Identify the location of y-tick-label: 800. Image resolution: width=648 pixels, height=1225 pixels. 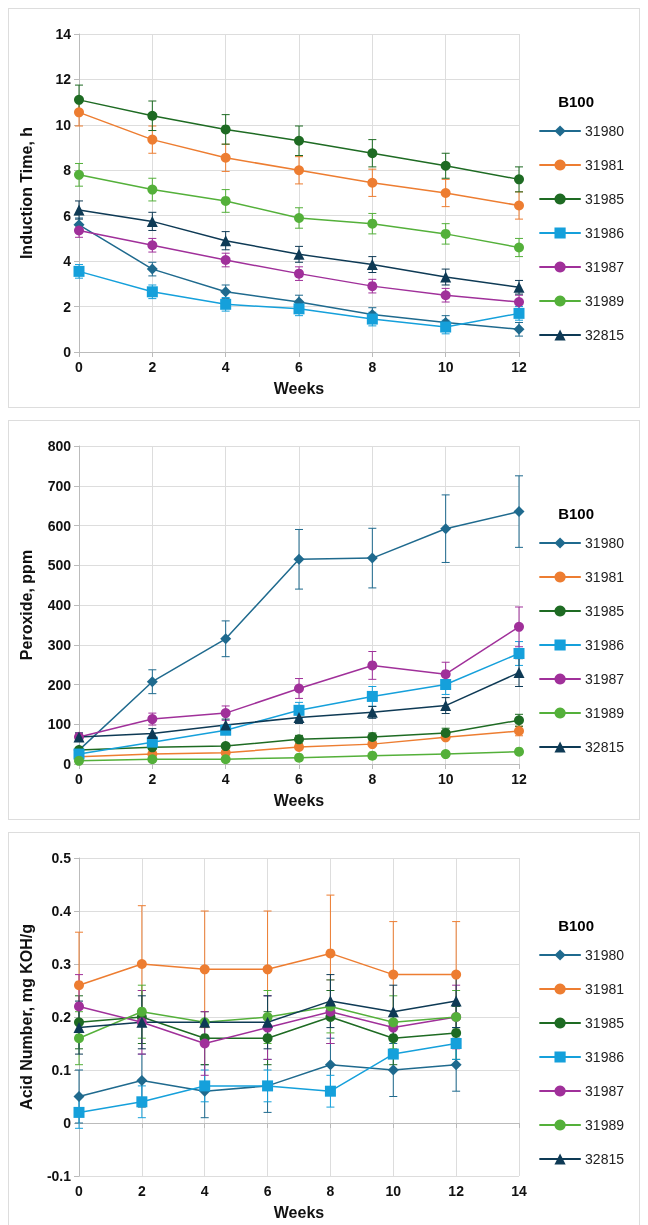
(59, 446).